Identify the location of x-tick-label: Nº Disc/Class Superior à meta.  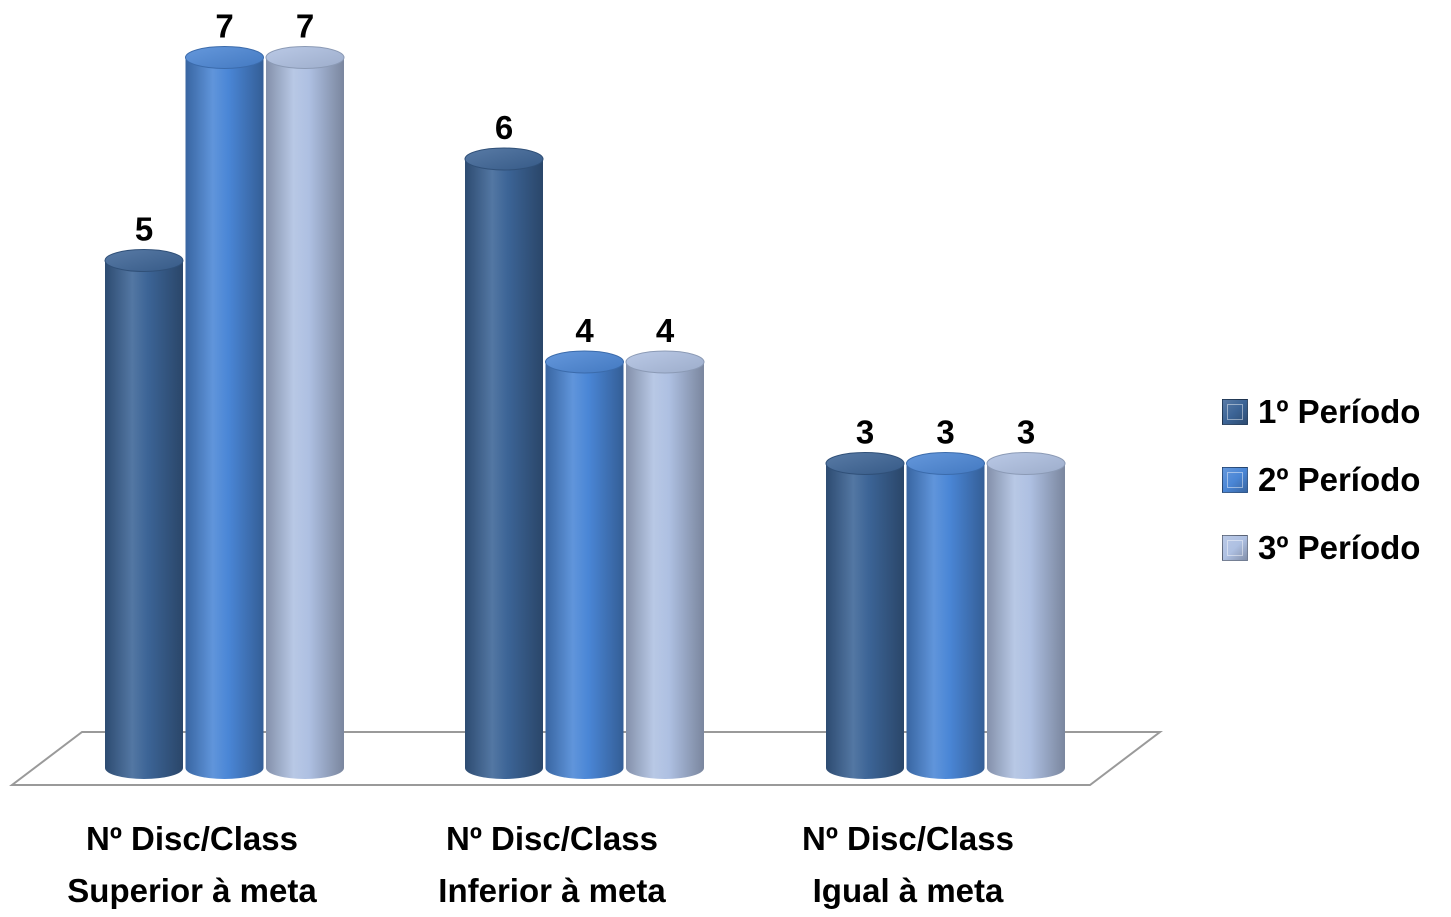
(192, 864).